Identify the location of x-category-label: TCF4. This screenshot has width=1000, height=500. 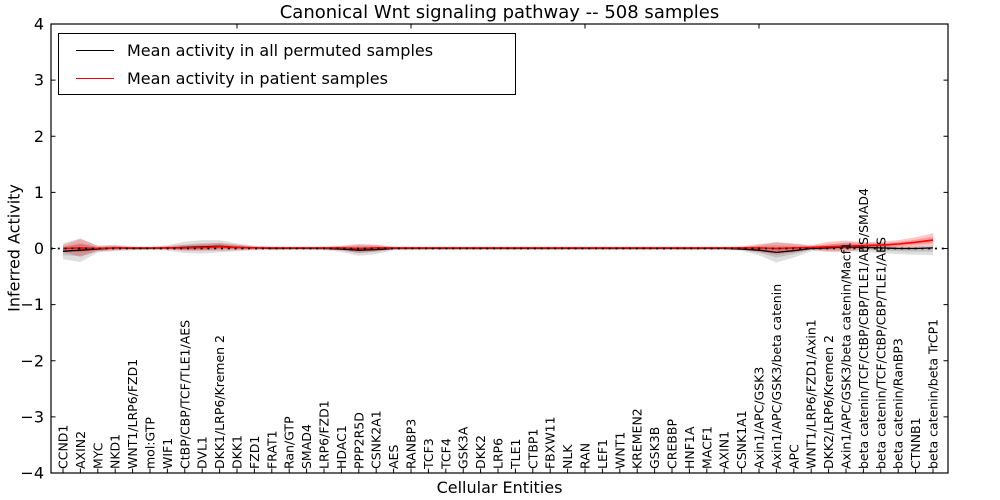
(445, 454).